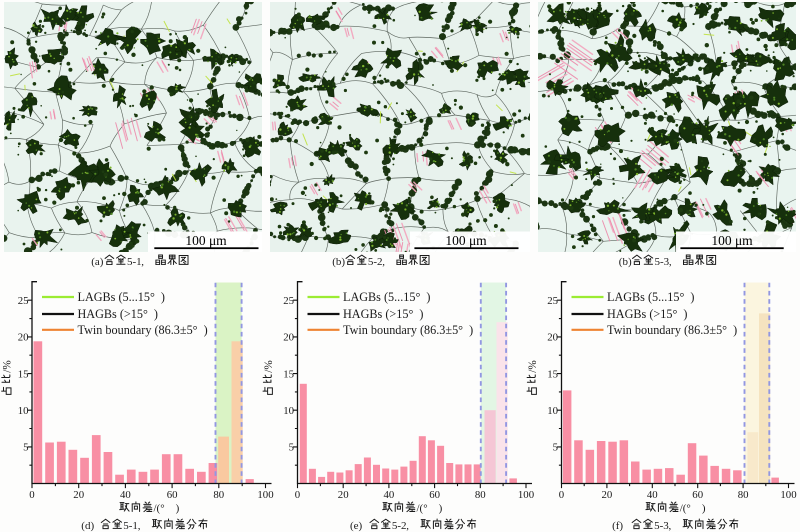 This screenshot has height=532, width=800. Describe the element at coordinates (87, 526) in the screenshot. I see `svg-text: (d)` at that location.